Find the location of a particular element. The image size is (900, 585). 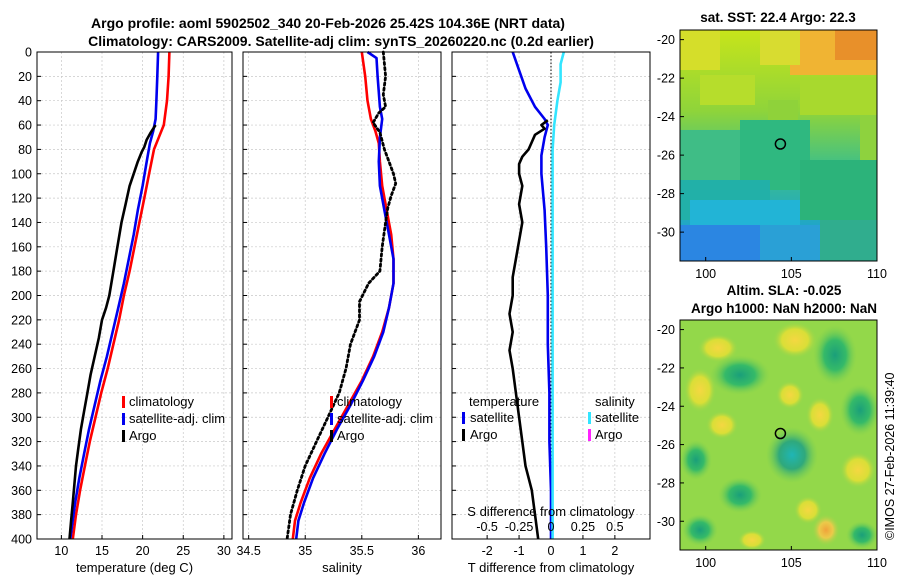

y-tick-label: 60 is located at coordinates (25, 126).